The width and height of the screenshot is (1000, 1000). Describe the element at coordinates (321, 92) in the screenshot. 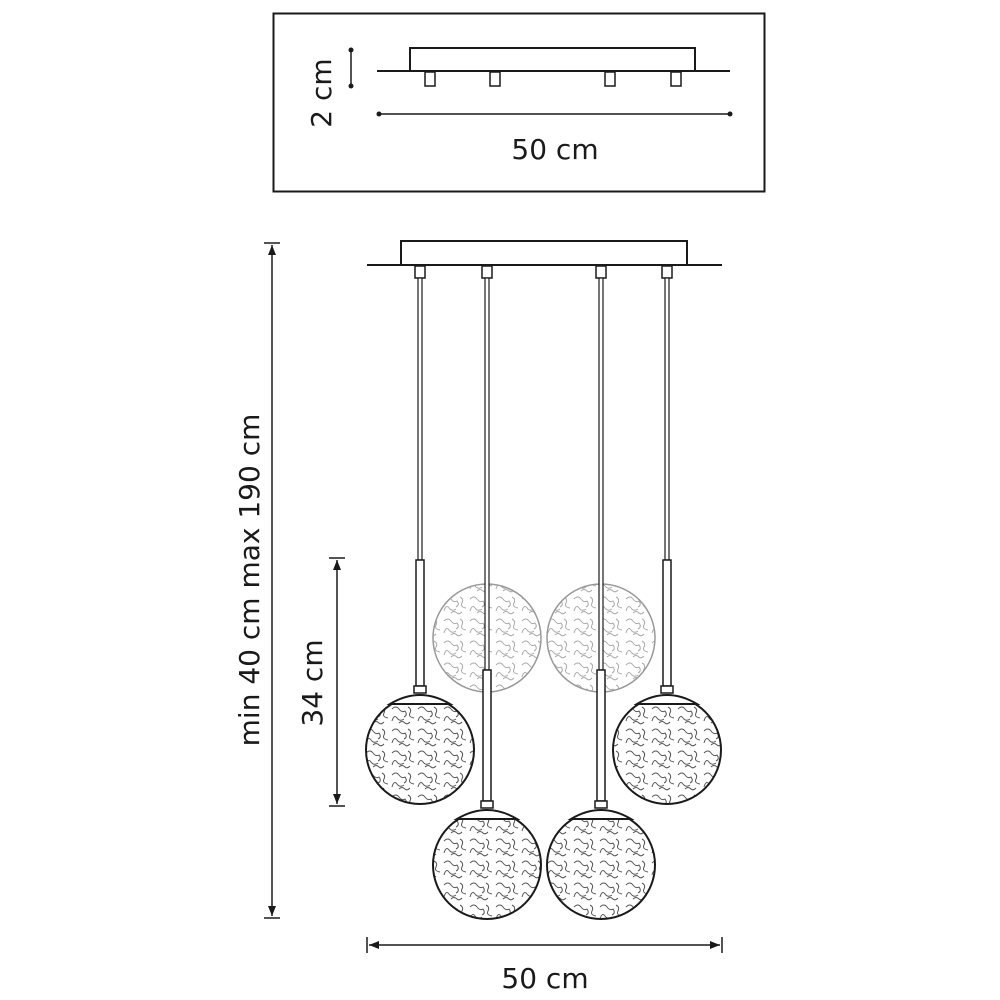

I see `height-label: 2 cm` at that location.